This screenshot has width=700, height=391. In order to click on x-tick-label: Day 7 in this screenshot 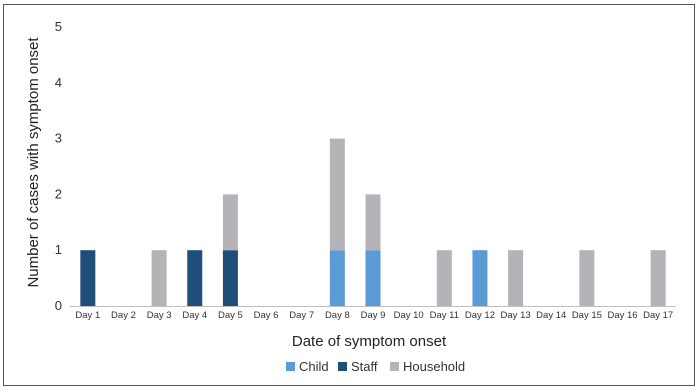, I will do `click(301, 315)`.